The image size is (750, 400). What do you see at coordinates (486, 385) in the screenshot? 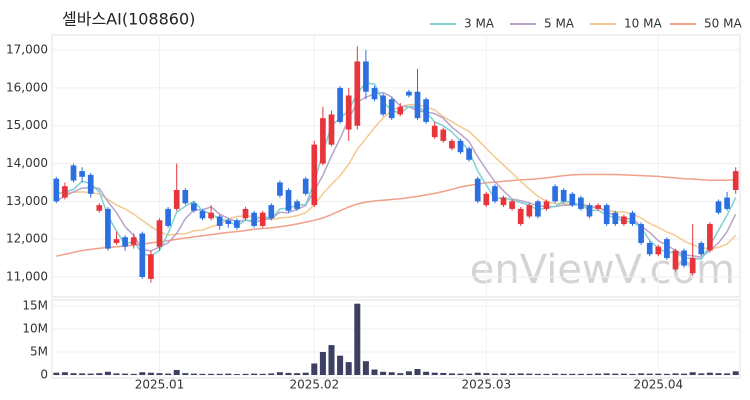
I see `x-tick-label: 2025.03` at bounding box center [486, 385].